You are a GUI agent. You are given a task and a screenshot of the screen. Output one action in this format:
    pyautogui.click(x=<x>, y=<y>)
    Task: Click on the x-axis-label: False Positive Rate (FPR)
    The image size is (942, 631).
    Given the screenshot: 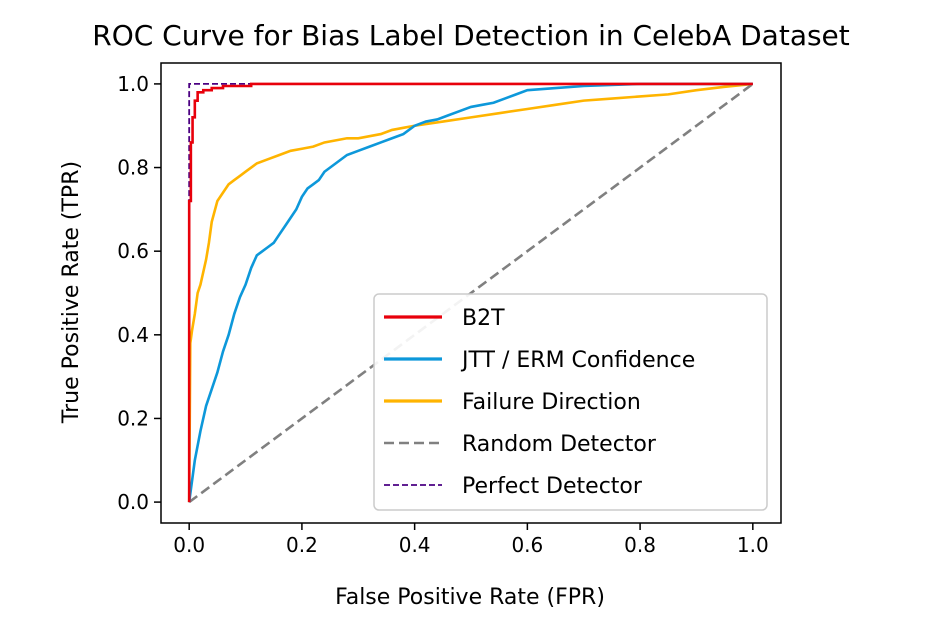 What is the action you would take?
    pyautogui.click(x=470, y=597)
    